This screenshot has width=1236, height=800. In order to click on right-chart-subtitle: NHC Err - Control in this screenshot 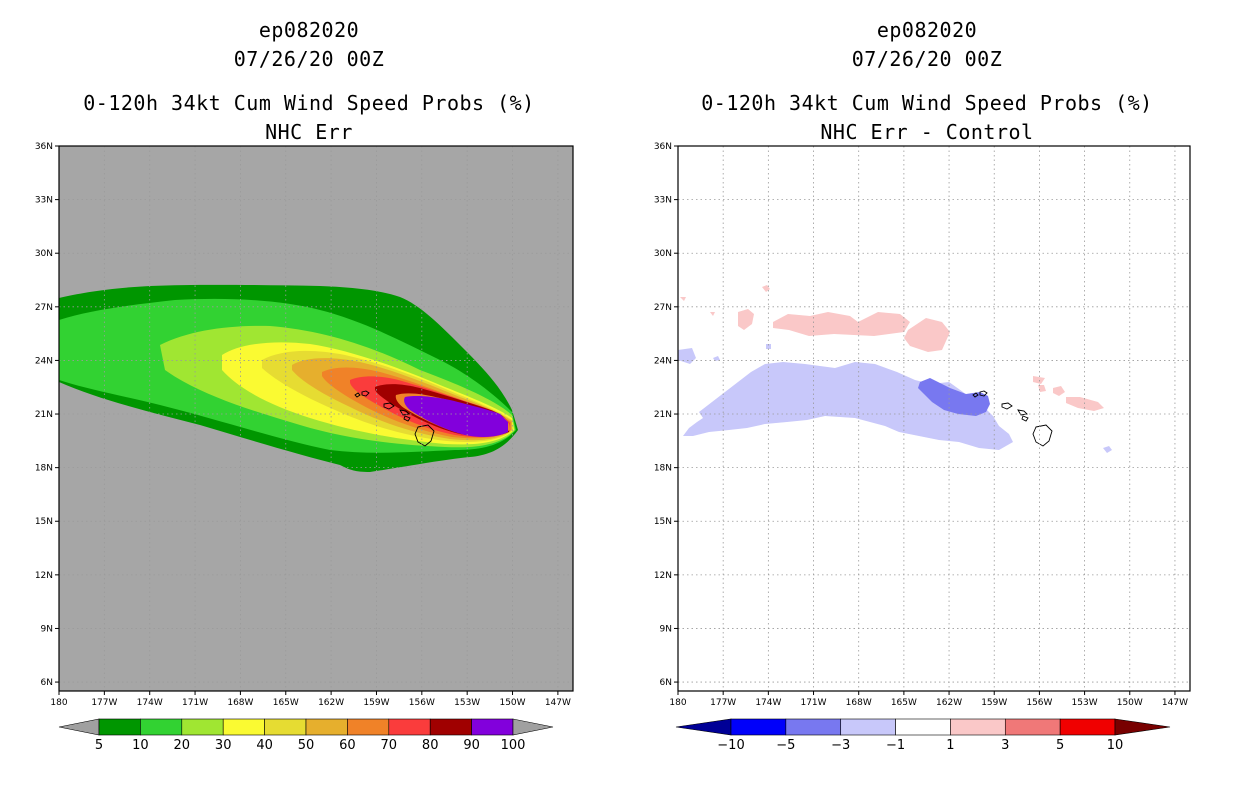, I will do `click(927, 132)`.